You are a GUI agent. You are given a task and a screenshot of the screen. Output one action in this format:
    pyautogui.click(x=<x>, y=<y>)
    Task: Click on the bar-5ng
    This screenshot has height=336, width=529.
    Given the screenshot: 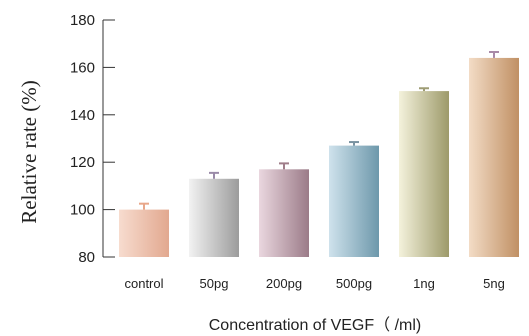 What is the action you would take?
    pyautogui.click(x=494, y=157)
    